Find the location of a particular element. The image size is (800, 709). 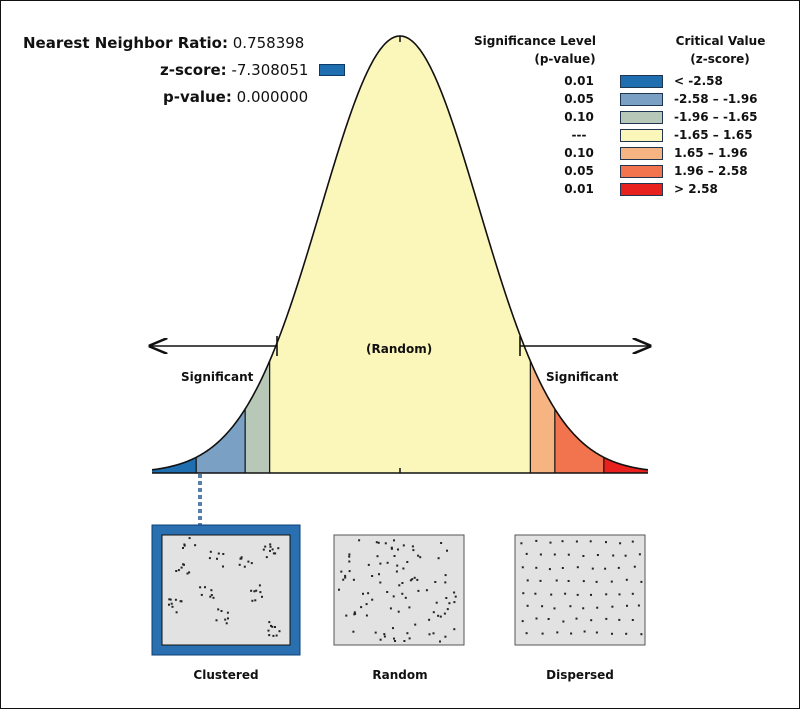

random-label: (Random) is located at coordinates (399, 349).